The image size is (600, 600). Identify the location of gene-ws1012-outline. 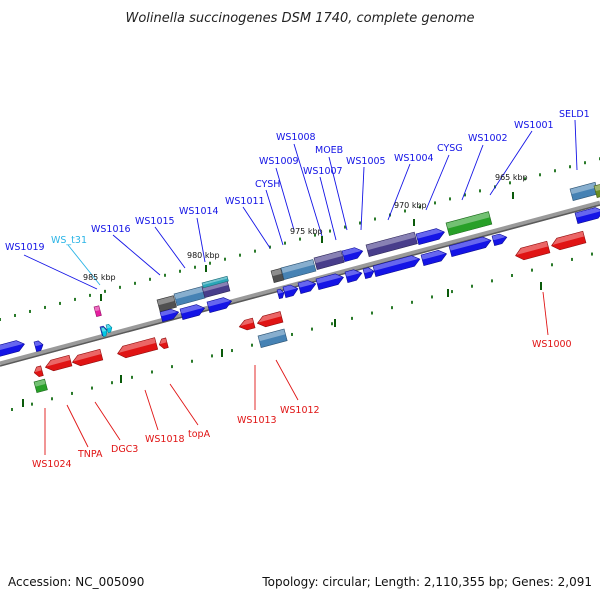
(272, 338).